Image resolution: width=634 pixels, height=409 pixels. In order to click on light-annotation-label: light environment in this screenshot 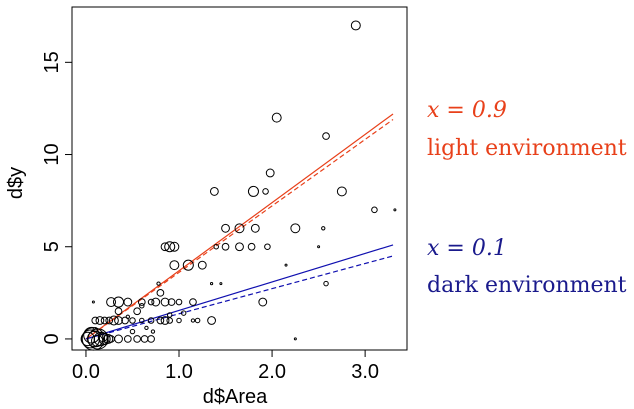, I will do `click(527, 148)`.